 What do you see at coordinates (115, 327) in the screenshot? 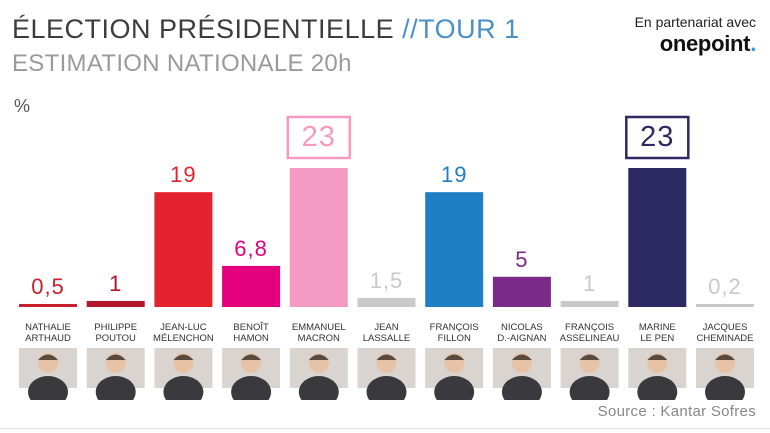
I see `category-label-2-line-1: PHILIPPE` at bounding box center [115, 327].